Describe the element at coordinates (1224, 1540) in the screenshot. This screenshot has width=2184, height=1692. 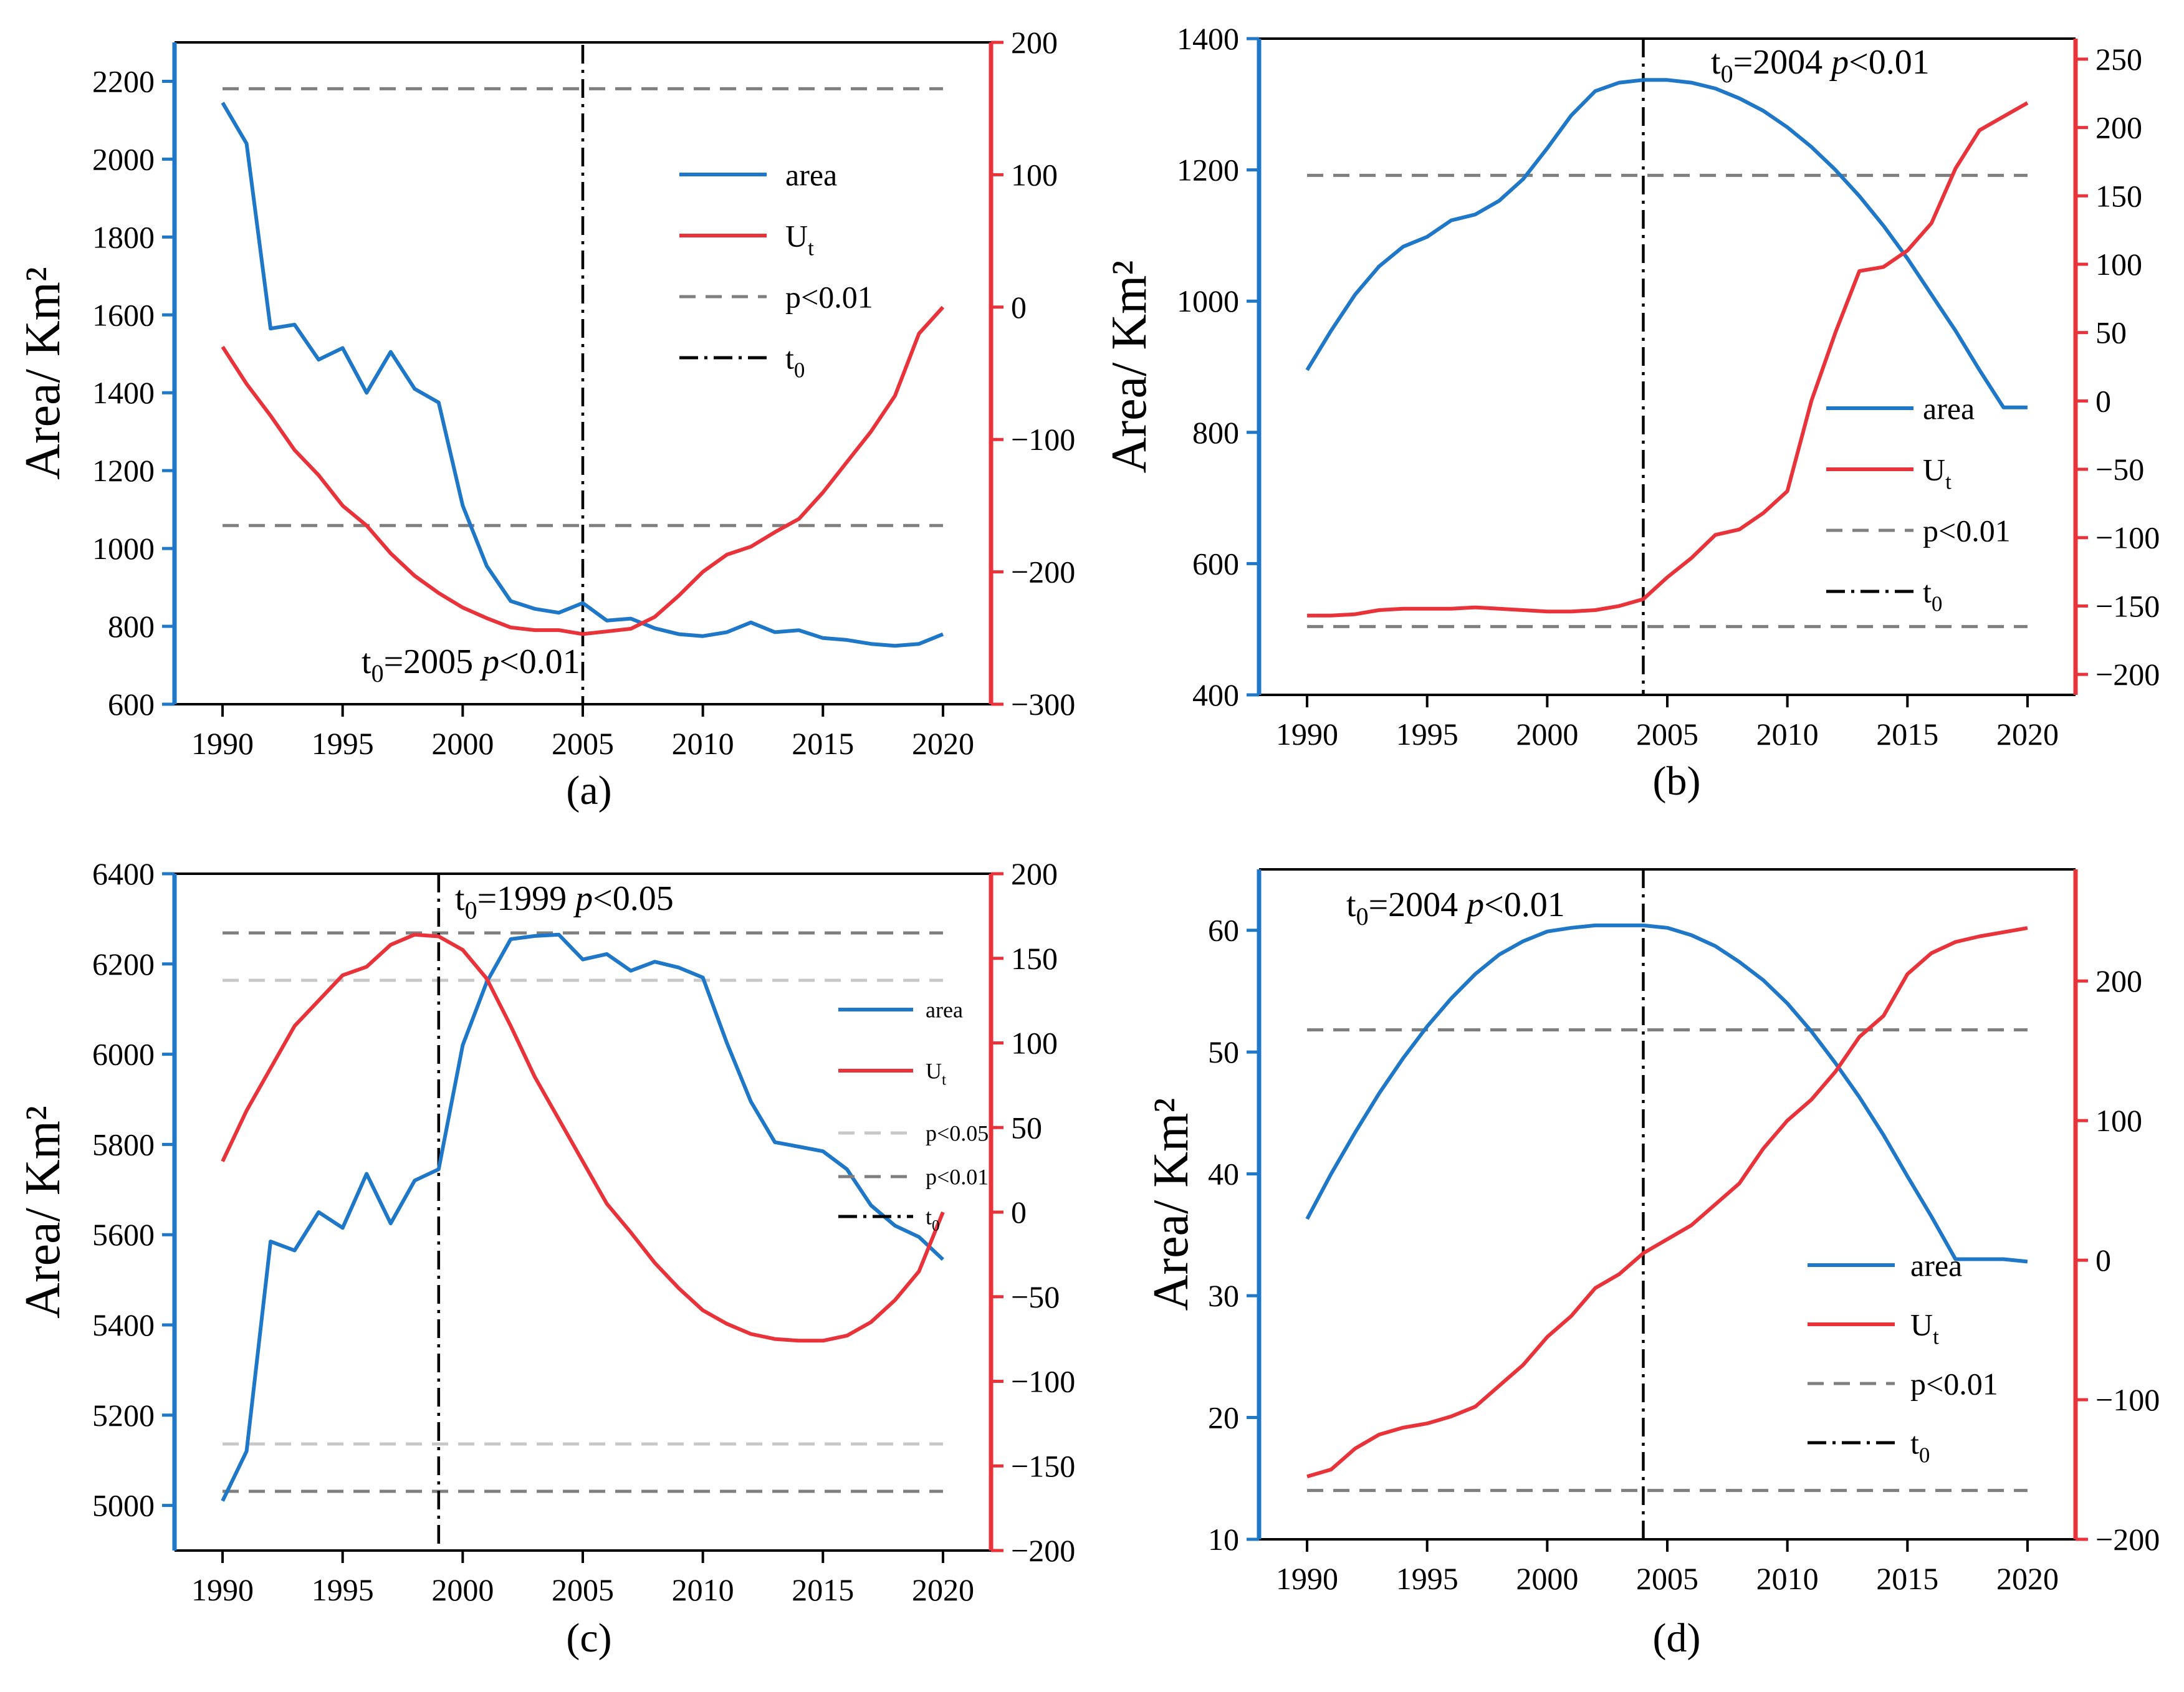
I see `y-left-tick-label: 10` at that location.